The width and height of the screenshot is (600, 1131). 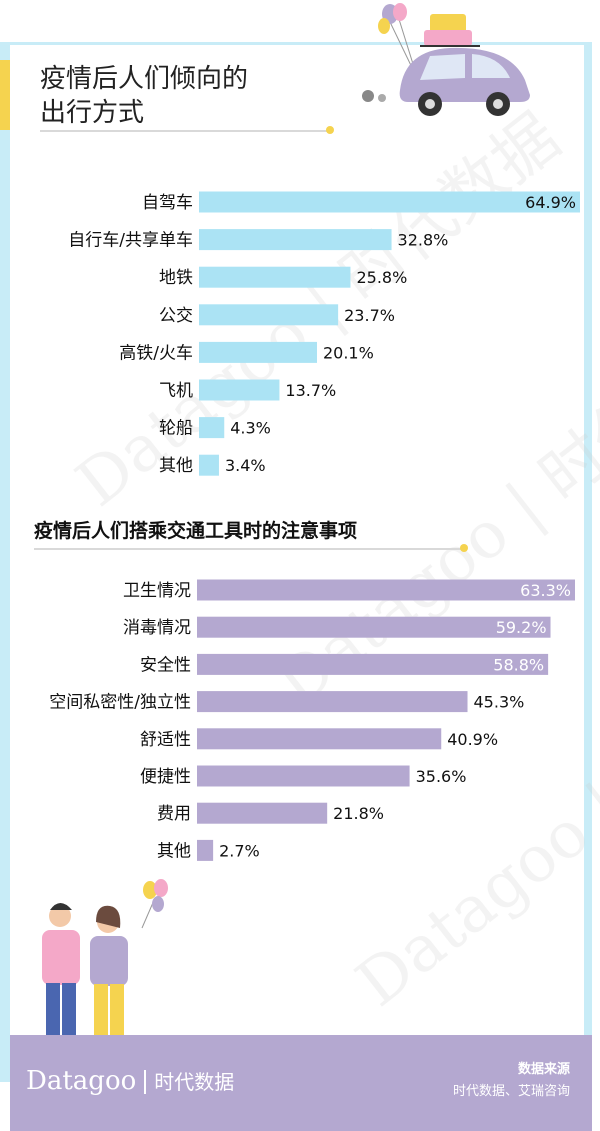 I want to click on category-label: 安全性, so click(x=165, y=665).